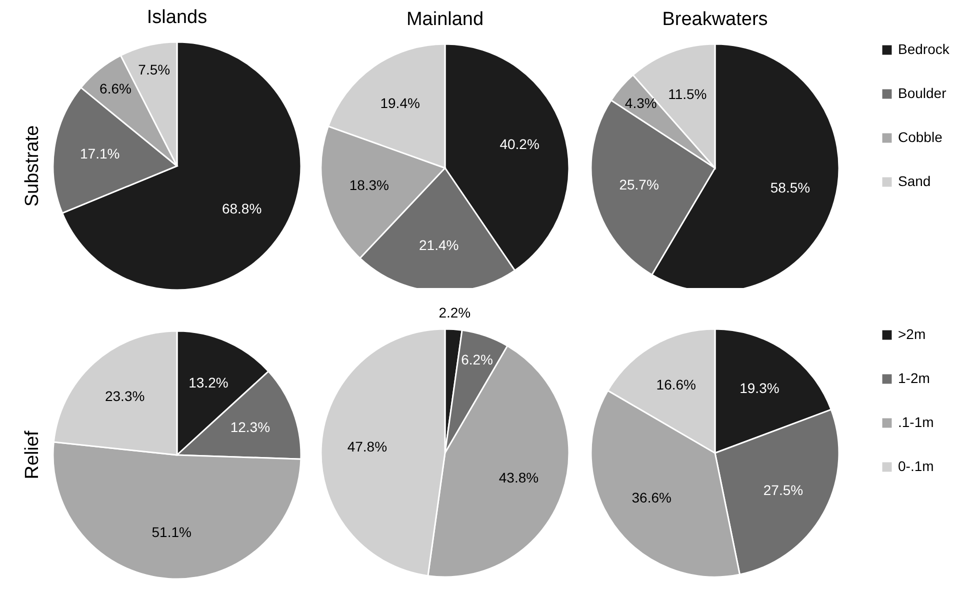  I want to click on data-label: 40.2%, so click(520, 144).